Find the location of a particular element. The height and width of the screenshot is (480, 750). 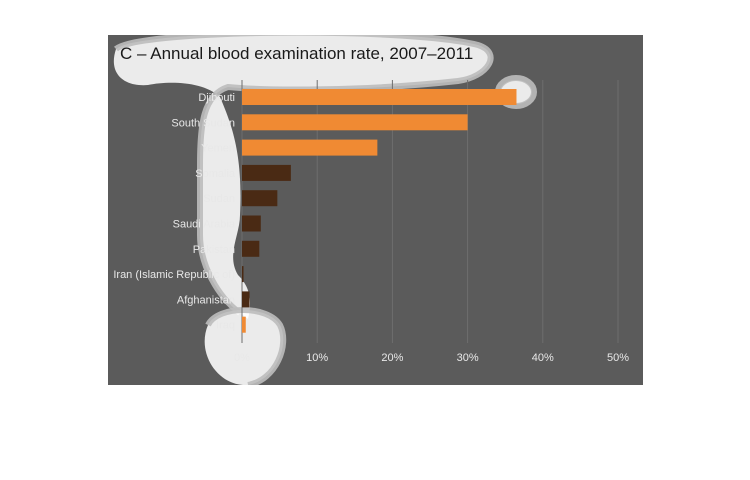

bar-iraq is located at coordinates (244, 324).